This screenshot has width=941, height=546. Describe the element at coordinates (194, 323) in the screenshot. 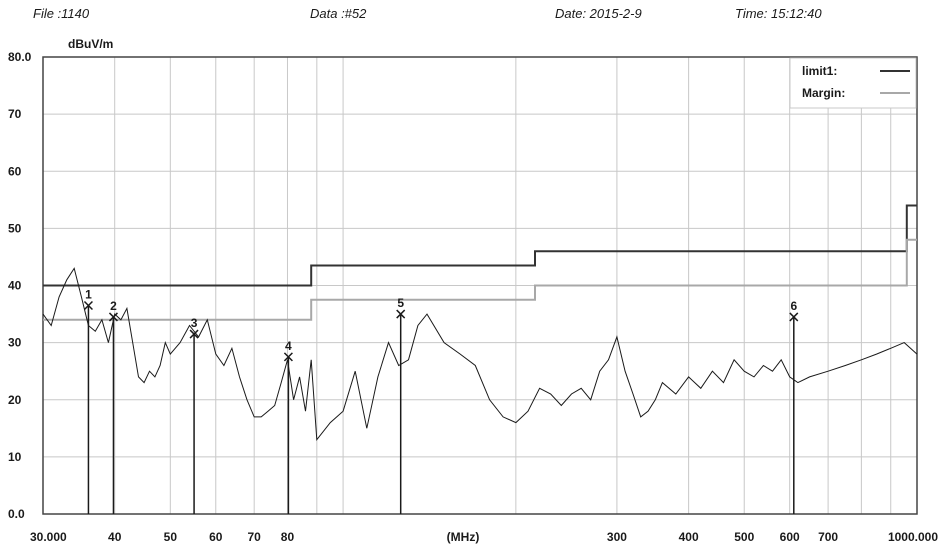

I see `marker-label: 3` at that location.